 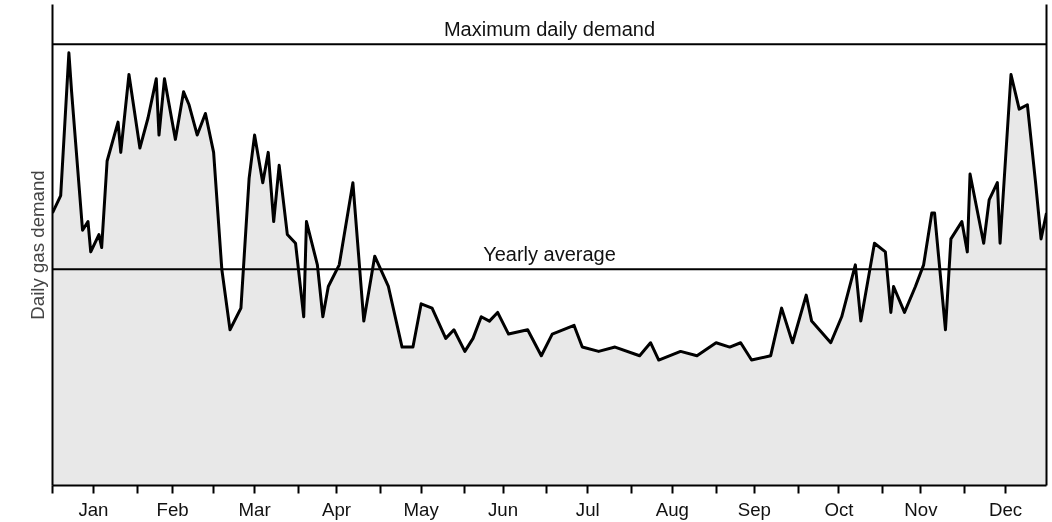 I want to click on ref-line-label: Maximum daily demand, so click(x=549, y=29).